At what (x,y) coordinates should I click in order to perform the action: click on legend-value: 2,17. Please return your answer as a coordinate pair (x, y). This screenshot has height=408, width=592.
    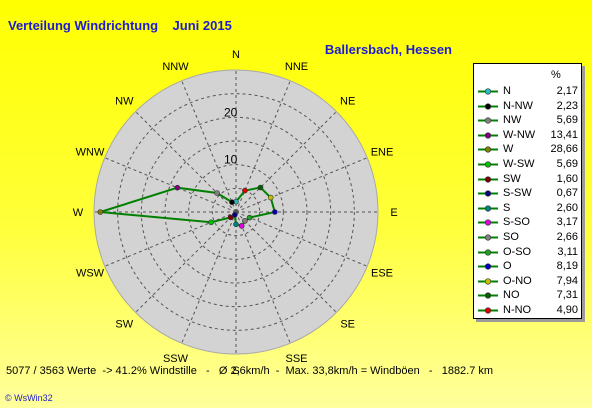
    Looking at the image, I should click on (567, 91).